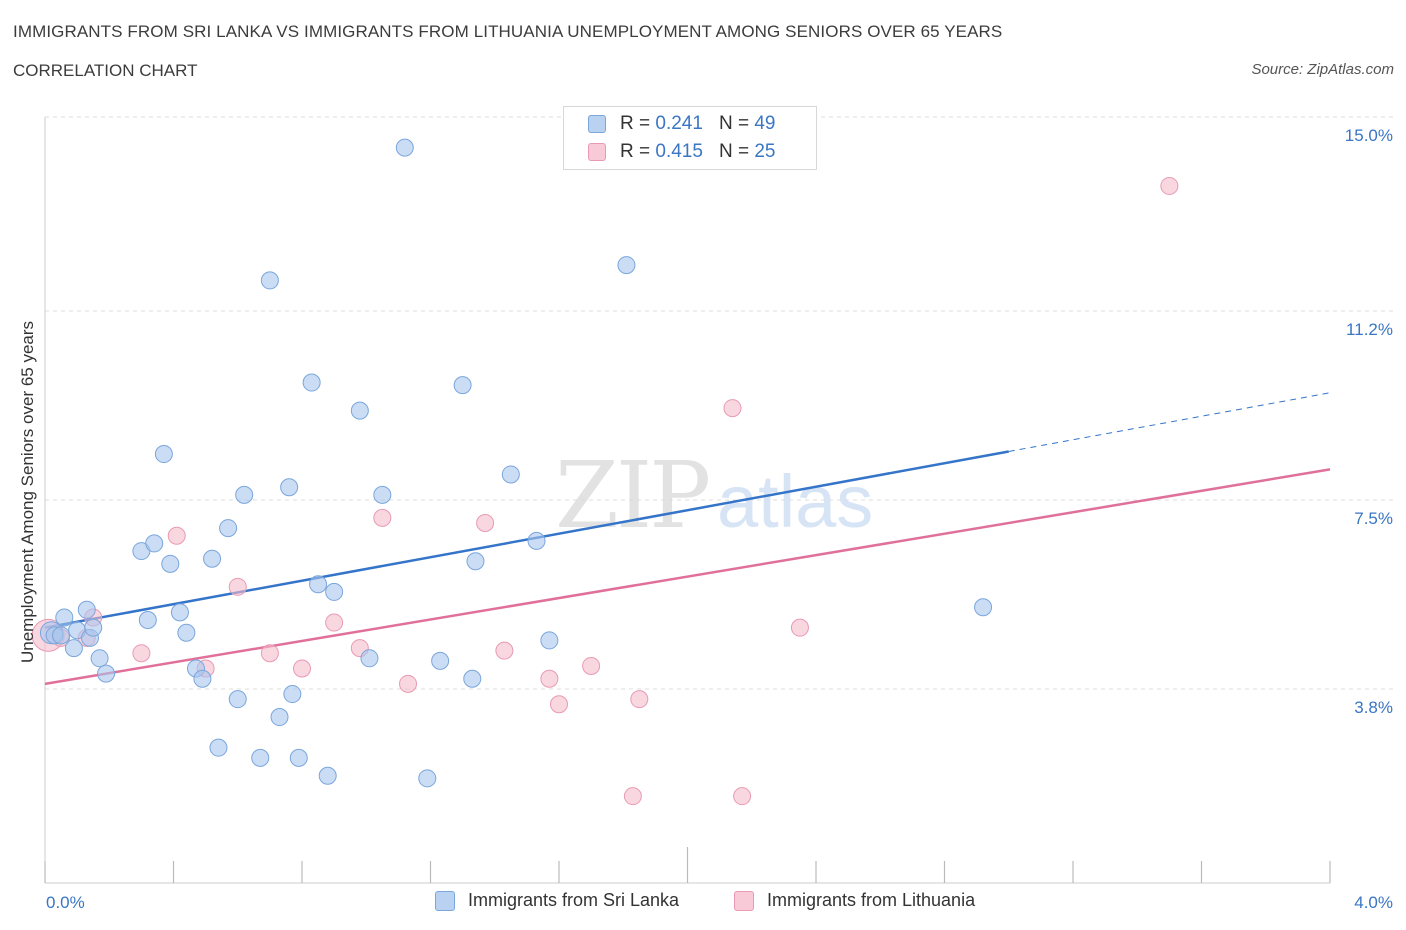 The image size is (1406, 930). I want to click on watermark: ZIP atlas, so click(714, 495).